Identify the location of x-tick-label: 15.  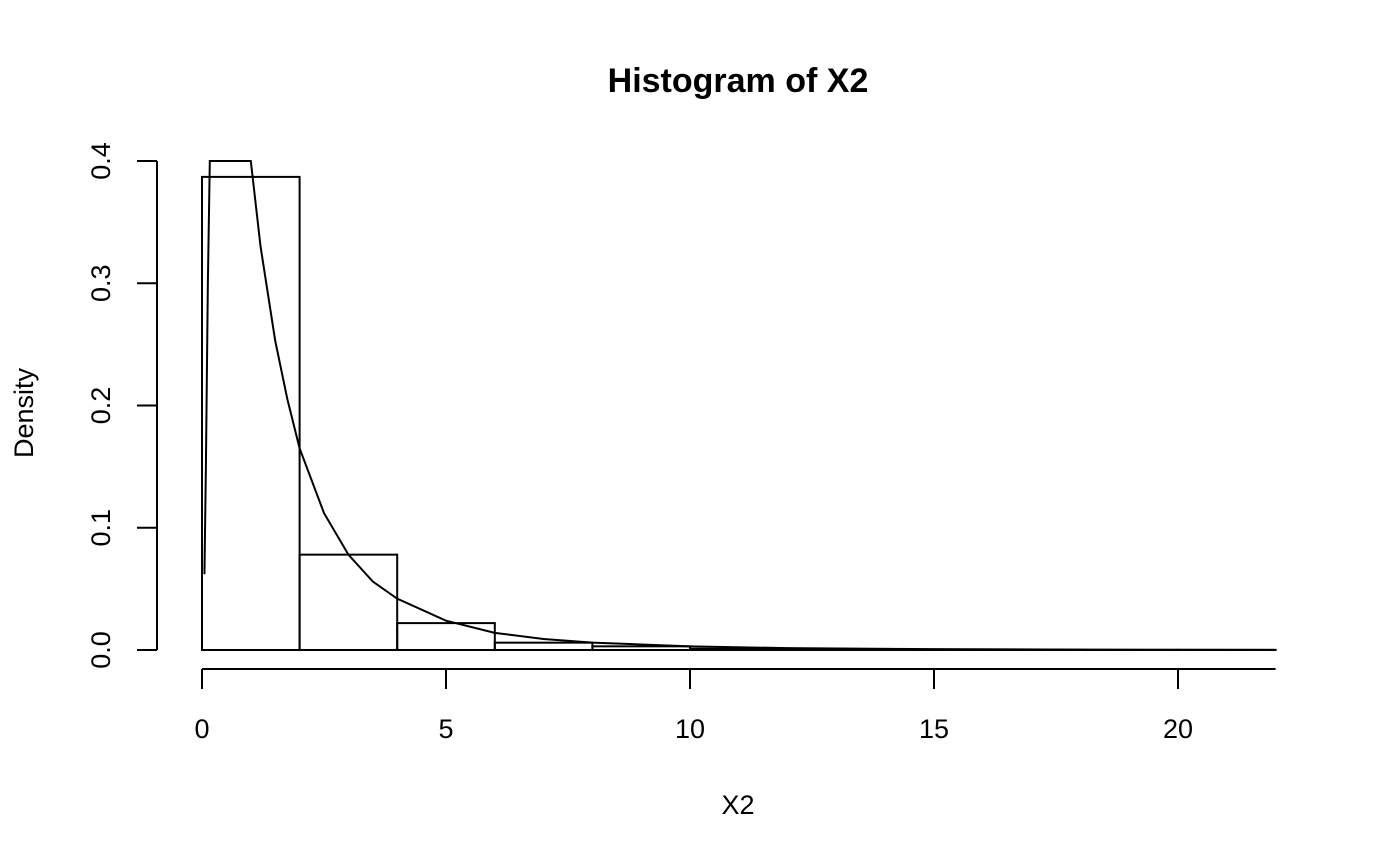
(934, 729).